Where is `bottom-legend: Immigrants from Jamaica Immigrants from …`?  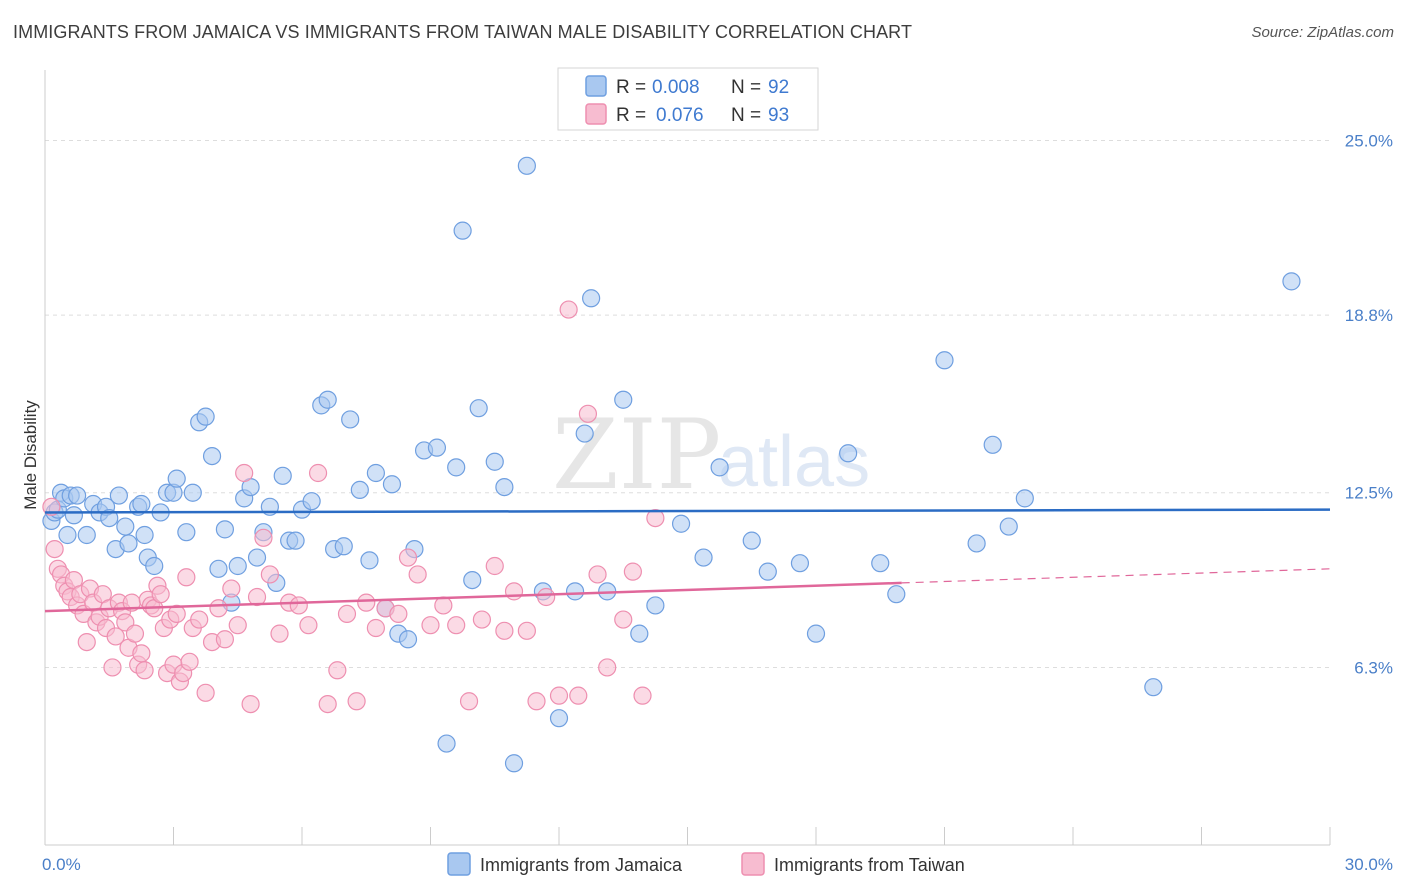
bottom-legend: Immigrants from Jamaica Immigrants from … is located at coordinates (706, 864).